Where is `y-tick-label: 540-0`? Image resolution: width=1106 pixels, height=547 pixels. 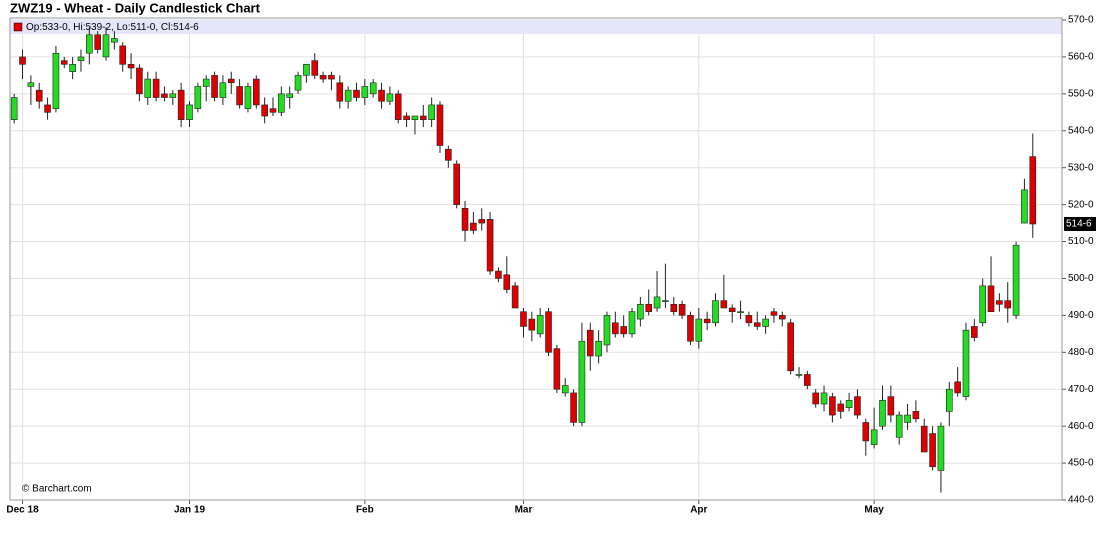 y-tick-label: 540-0 is located at coordinates (1081, 130).